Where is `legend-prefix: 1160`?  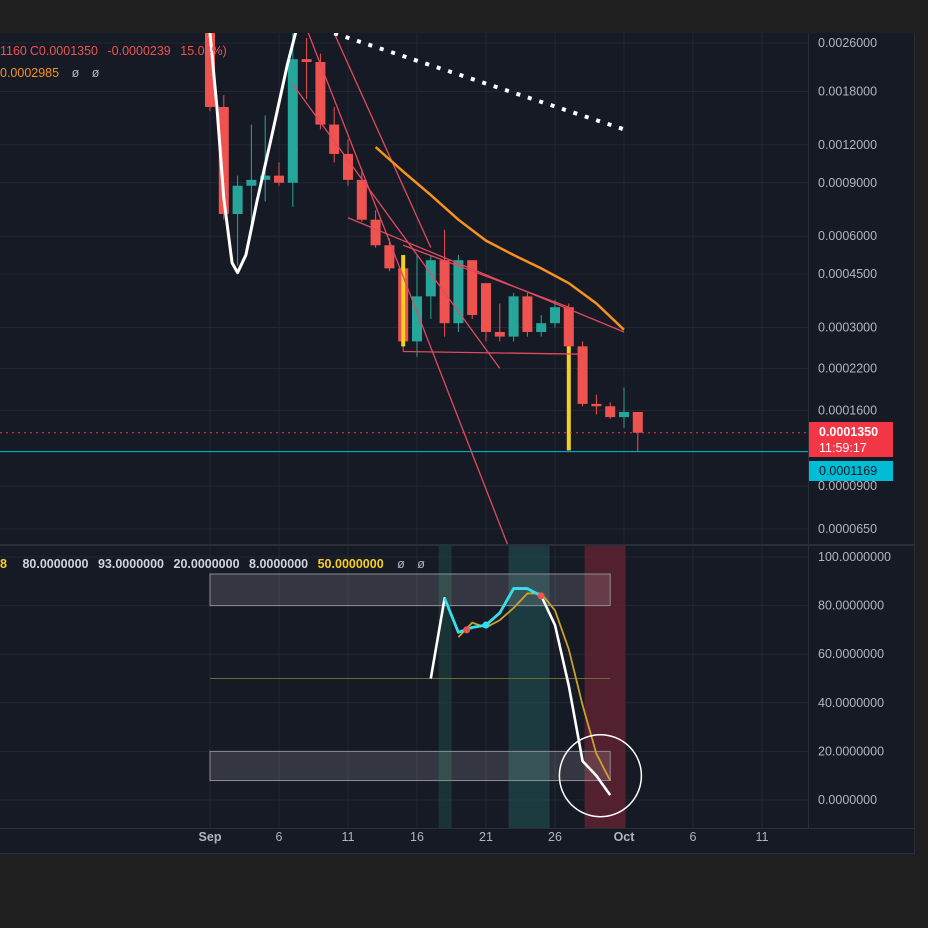 legend-prefix: 1160 is located at coordinates (13, 51).